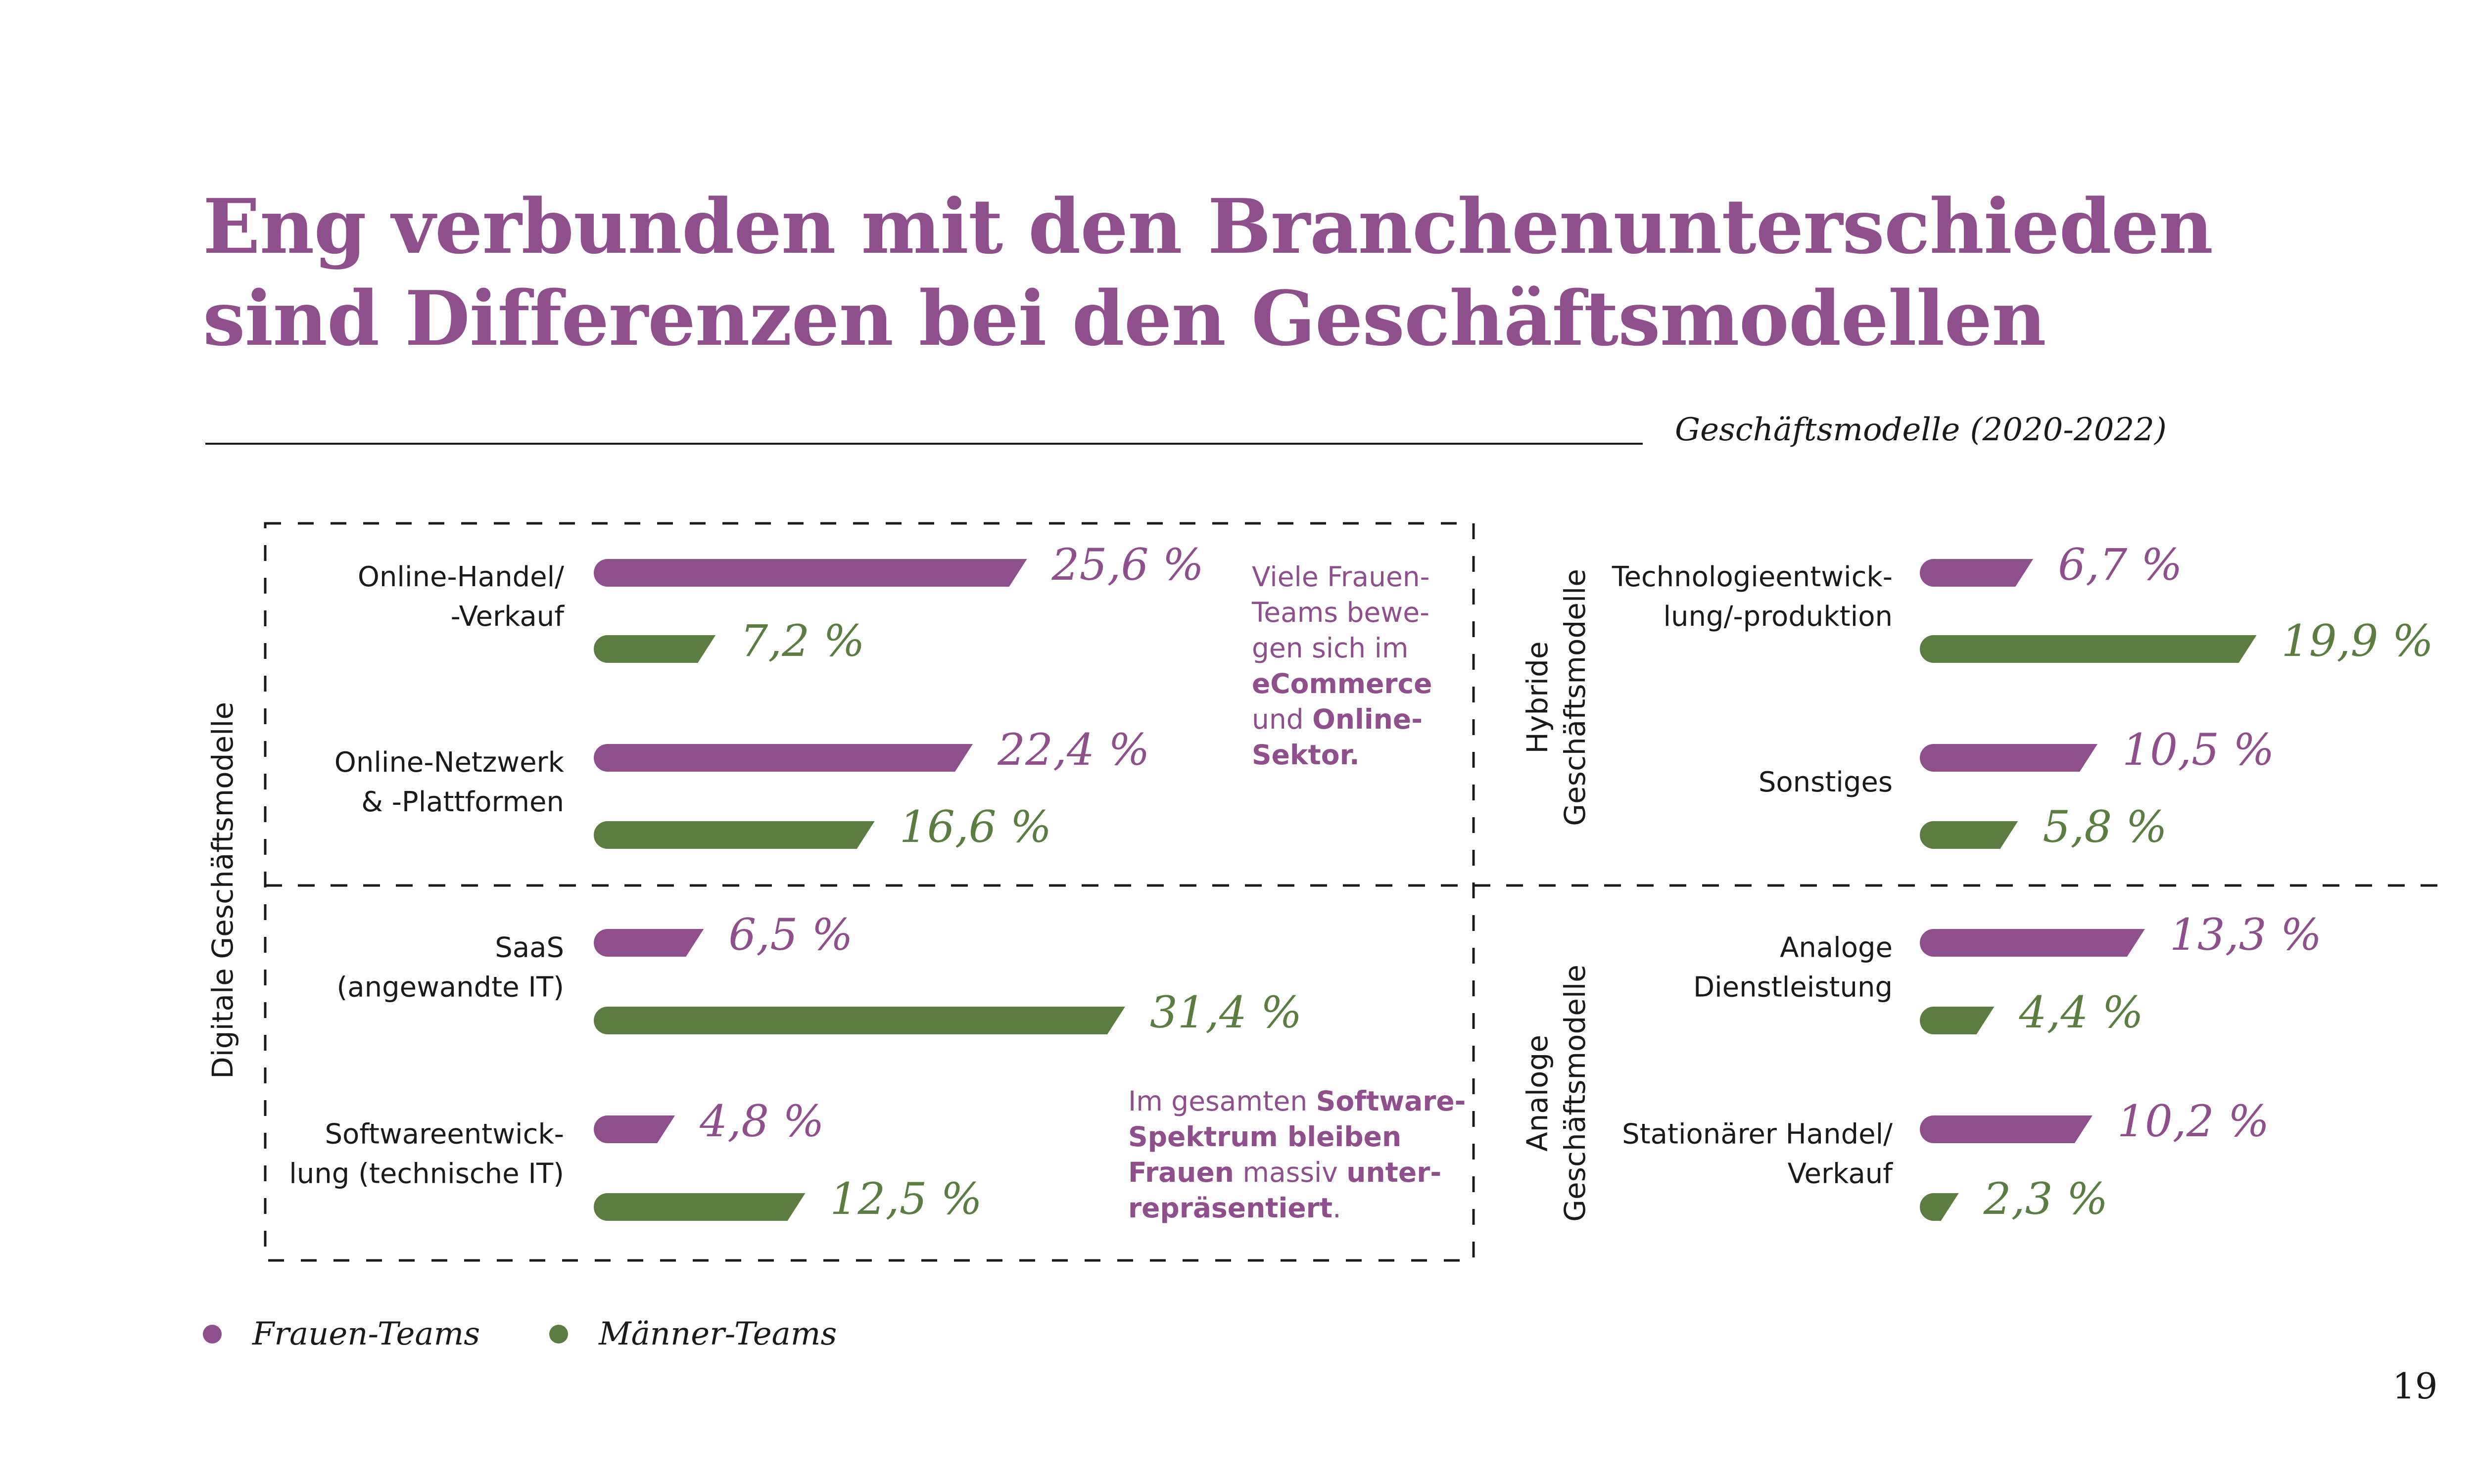 Image resolution: width=2474 pixels, height=1484 pixels. I want to click on annotation-line: Teams bewe-, so click(1342, 612).